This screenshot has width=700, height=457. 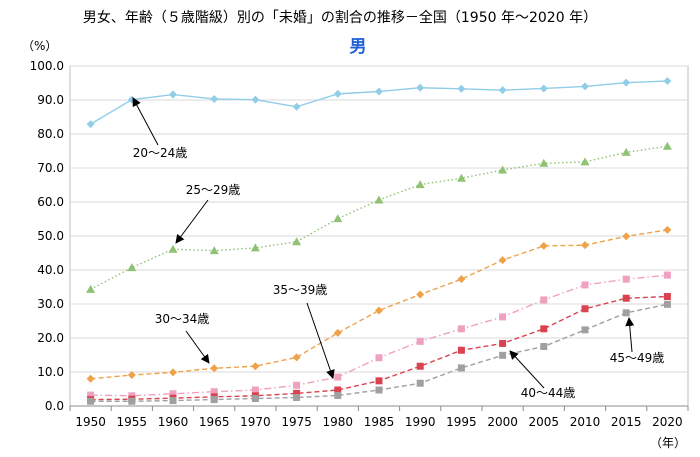 What do you see at coordinates (50, 304) in the screenshot?
I see `y-tick-label: 30.0` at bounding box center [50, 304].